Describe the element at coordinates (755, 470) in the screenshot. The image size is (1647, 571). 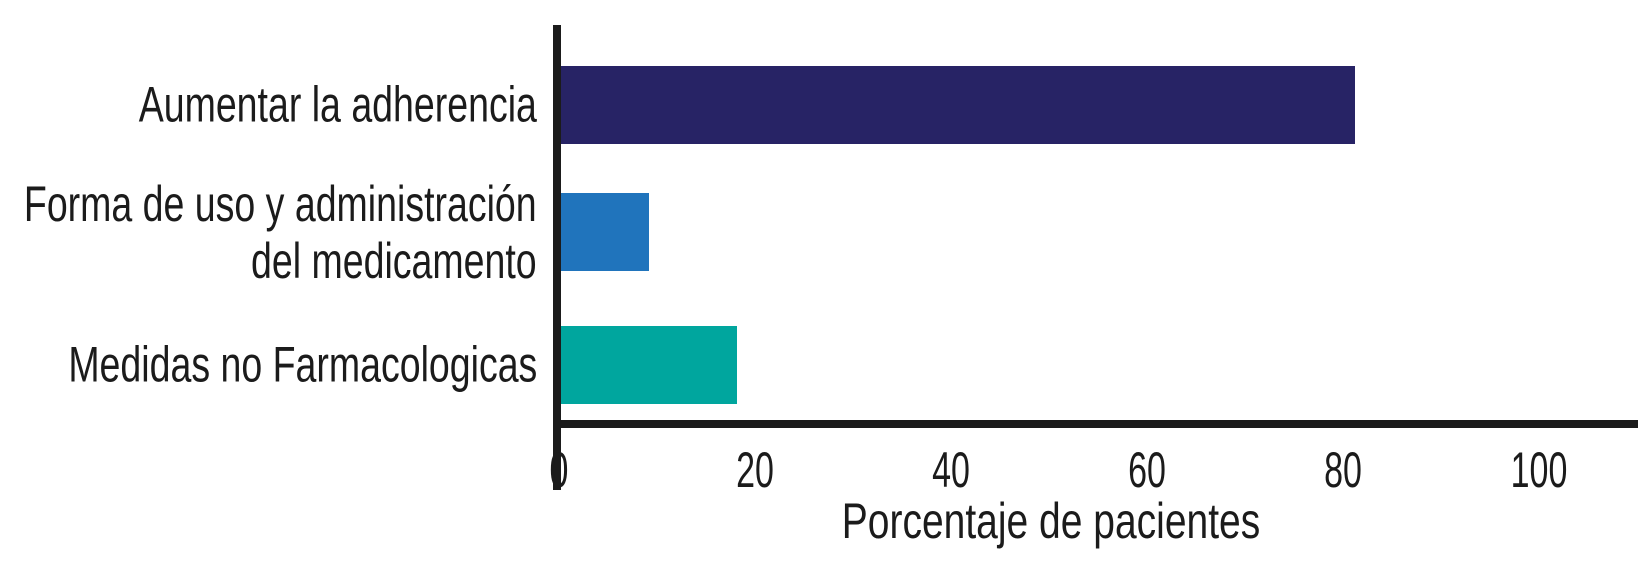
I see `x-tick-label: 20` at that location.